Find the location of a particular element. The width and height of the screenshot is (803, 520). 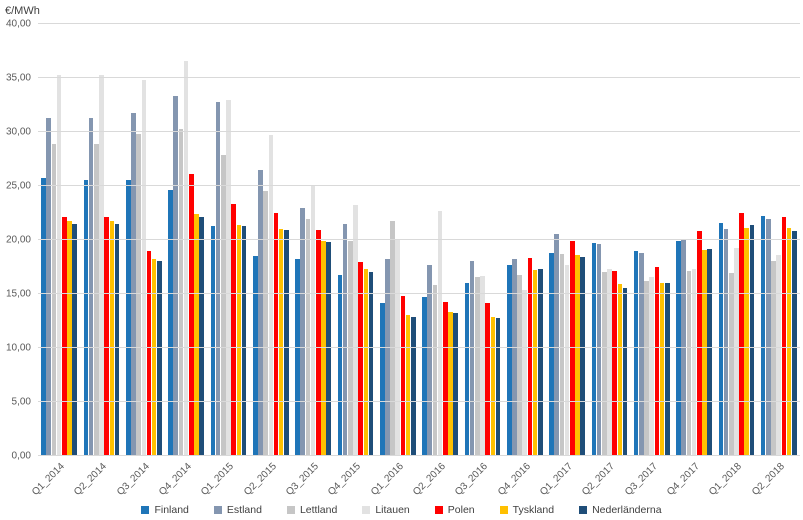

legend-item-finland: Finland is located at coordinates (165, 510).